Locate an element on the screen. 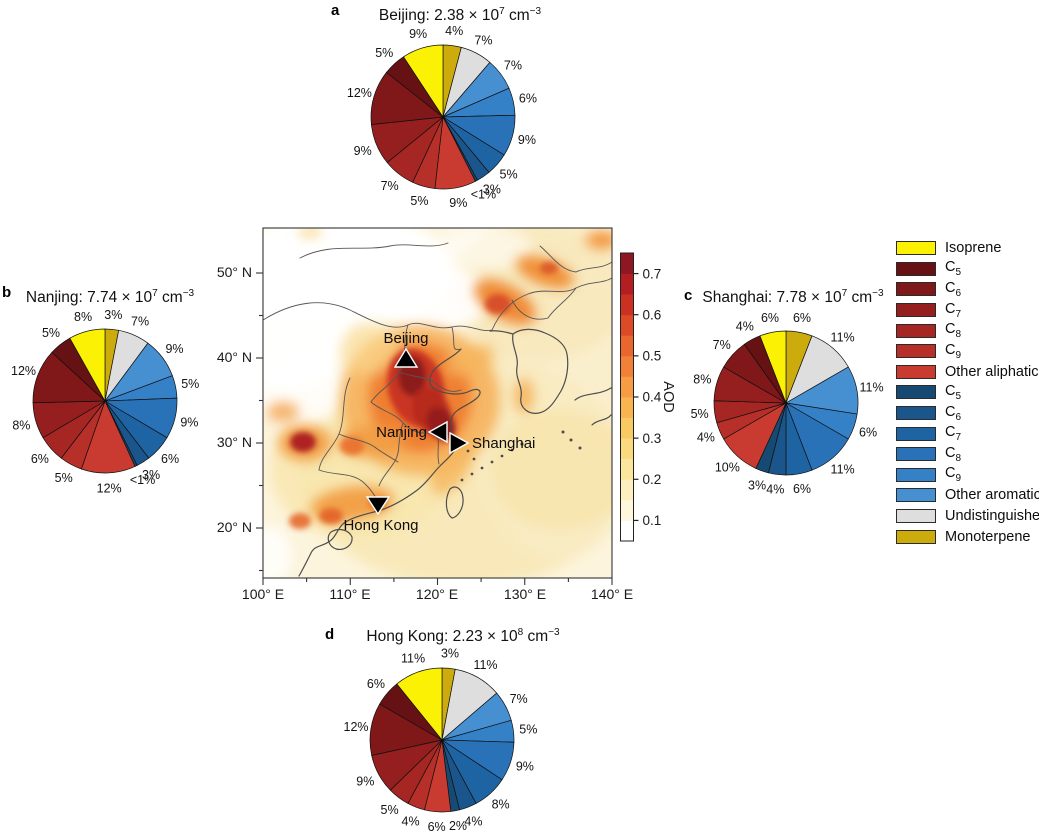 The width and height of the screenshot is (1039, 833). city-label-shanghai: Shanghai is located at coordinates (503, 443).